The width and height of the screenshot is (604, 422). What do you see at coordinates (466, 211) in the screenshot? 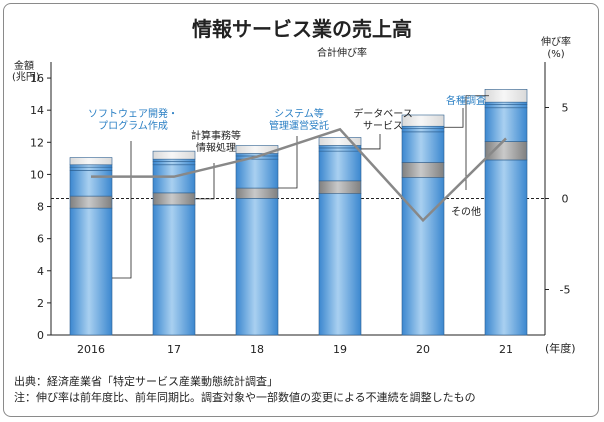
I see `annotation-sonota: その他` at bounding box center [466, 211].